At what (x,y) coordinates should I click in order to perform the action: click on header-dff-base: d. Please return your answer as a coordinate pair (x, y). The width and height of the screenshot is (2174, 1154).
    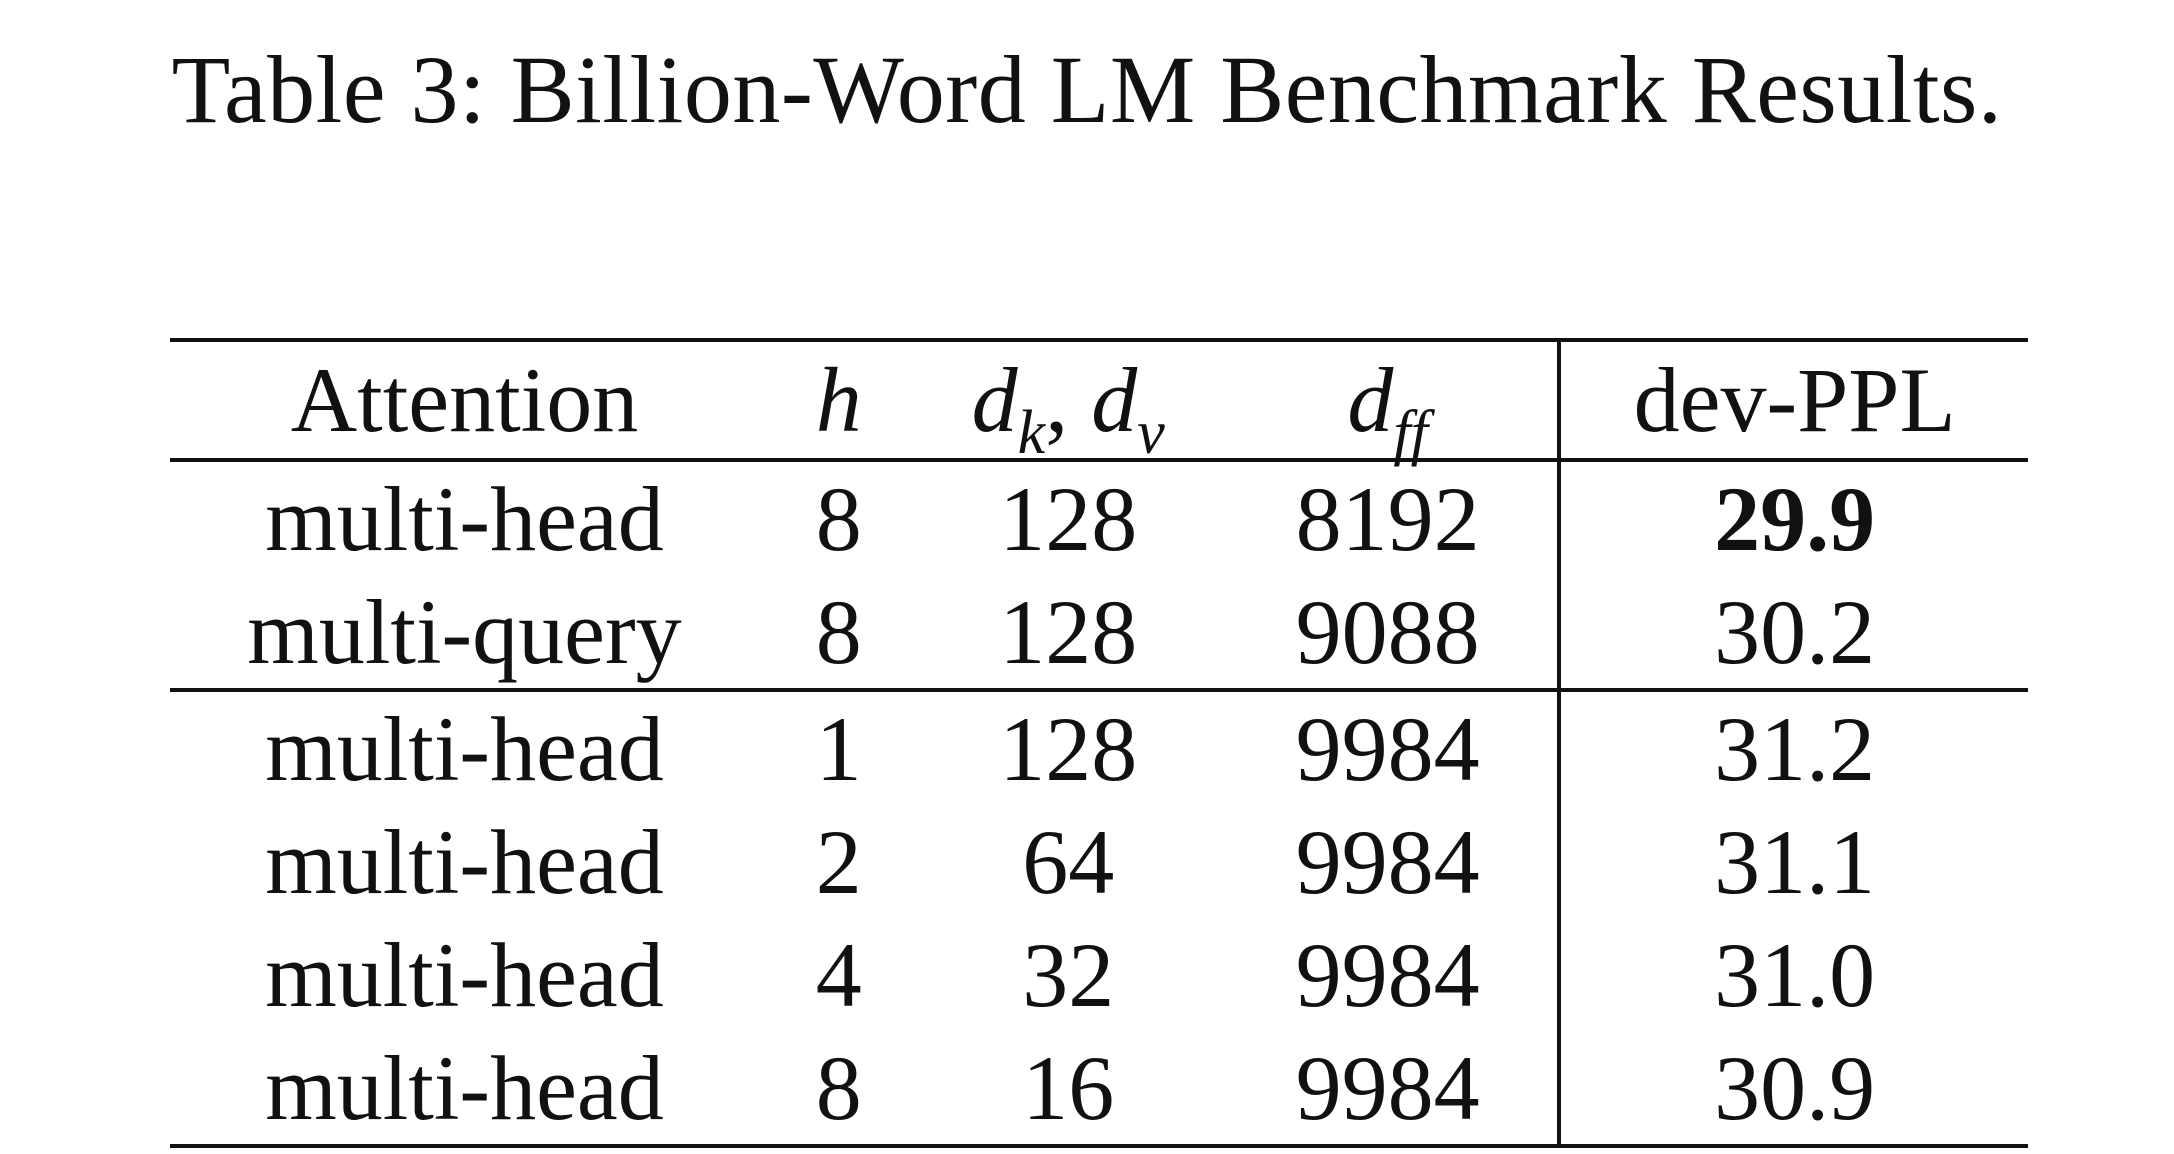
    Looking at the image, I should click on (1370, 400).